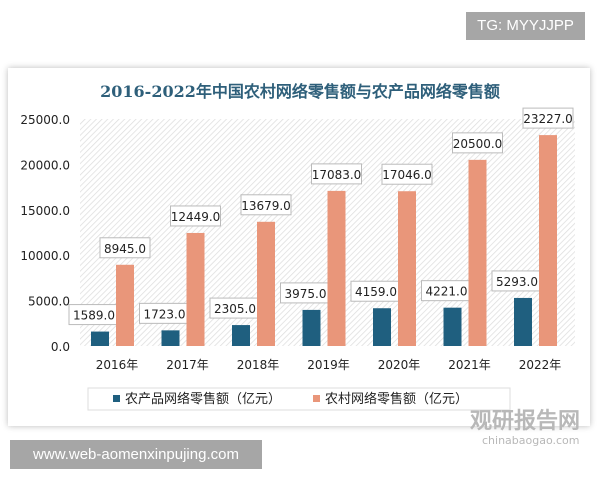 This screenshot has height=480, width=600. What do you see at coordinates (469, 365) in the screenshot?
I see `x-tick-label: 2021年` at bounding box center [469, 365].